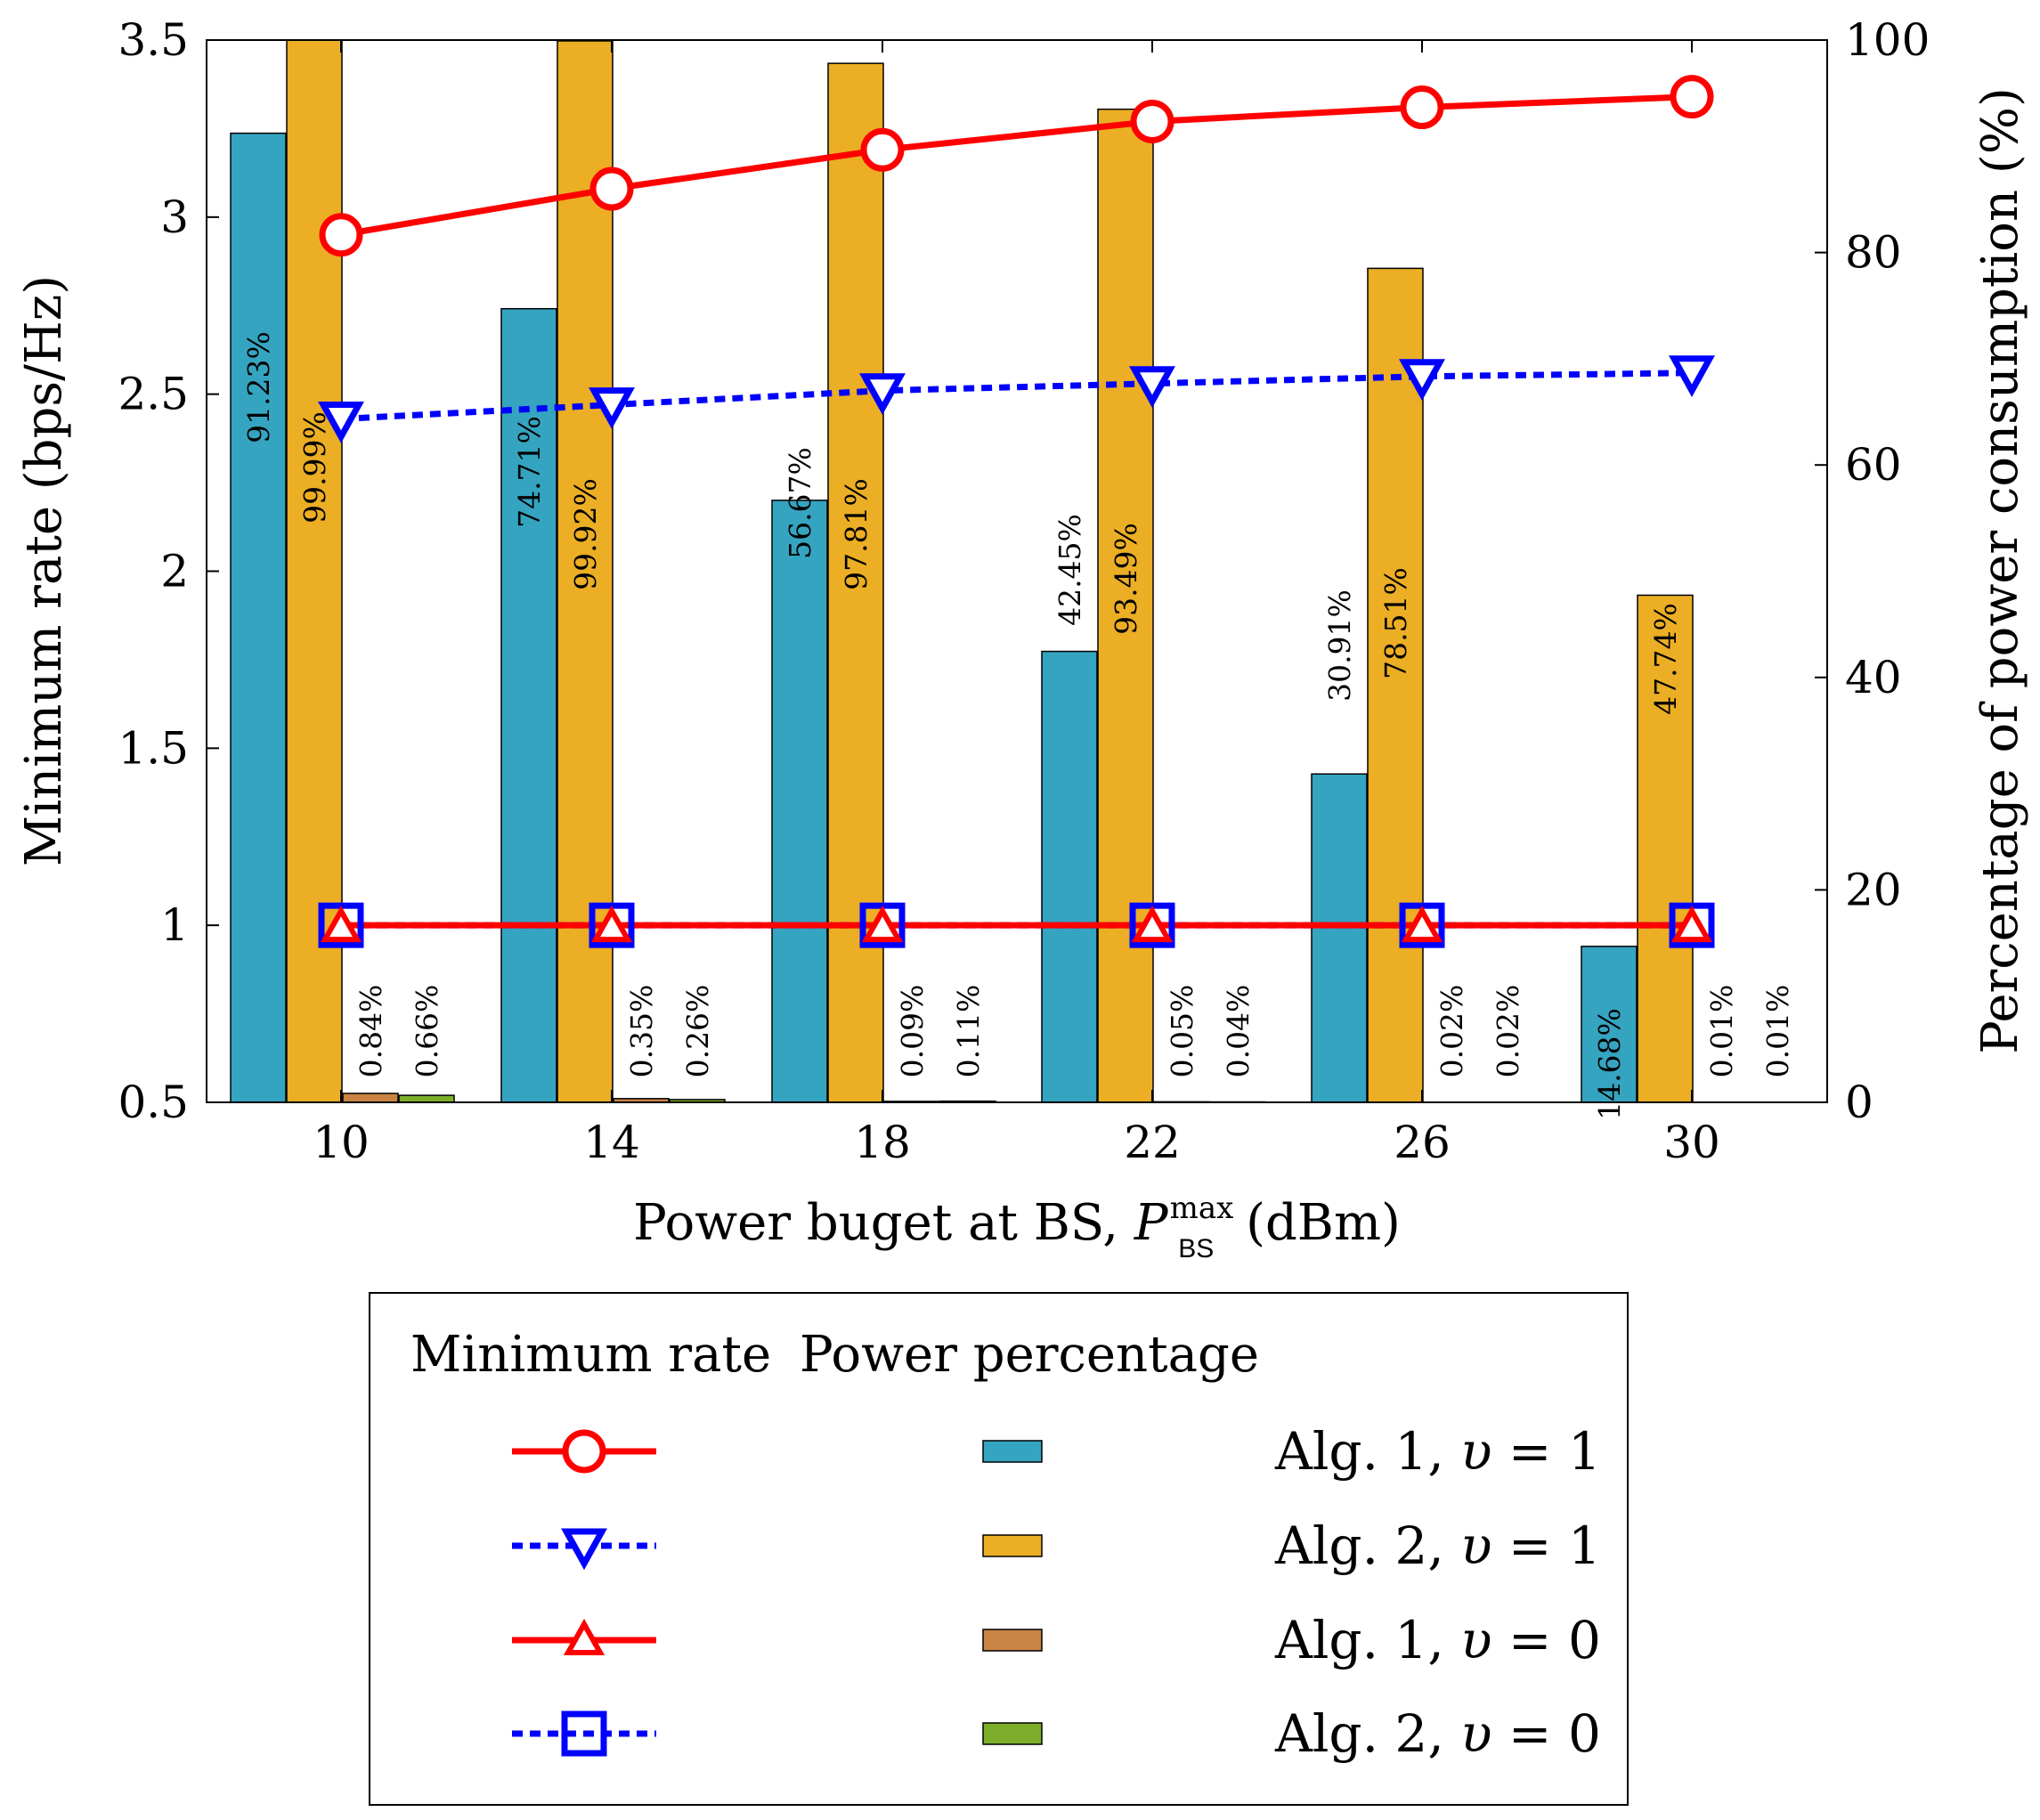 The image size is (2040, 1820). I want to click on legend-header-power: Power percentage, so click(1029, 1355).